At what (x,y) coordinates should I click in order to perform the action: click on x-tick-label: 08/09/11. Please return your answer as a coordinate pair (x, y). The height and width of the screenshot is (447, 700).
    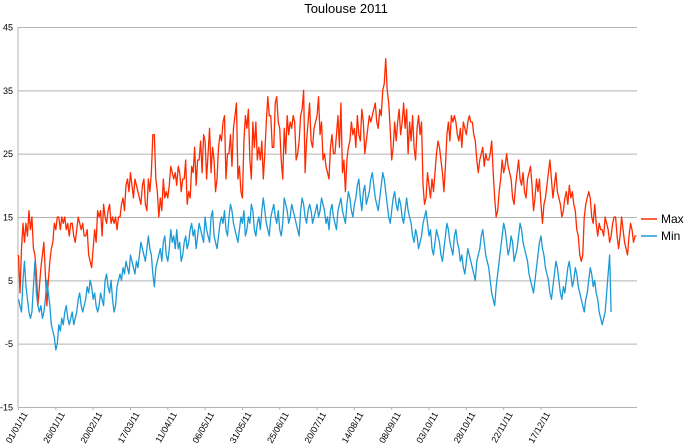
    Looking at the image, I should click on (390, 427).